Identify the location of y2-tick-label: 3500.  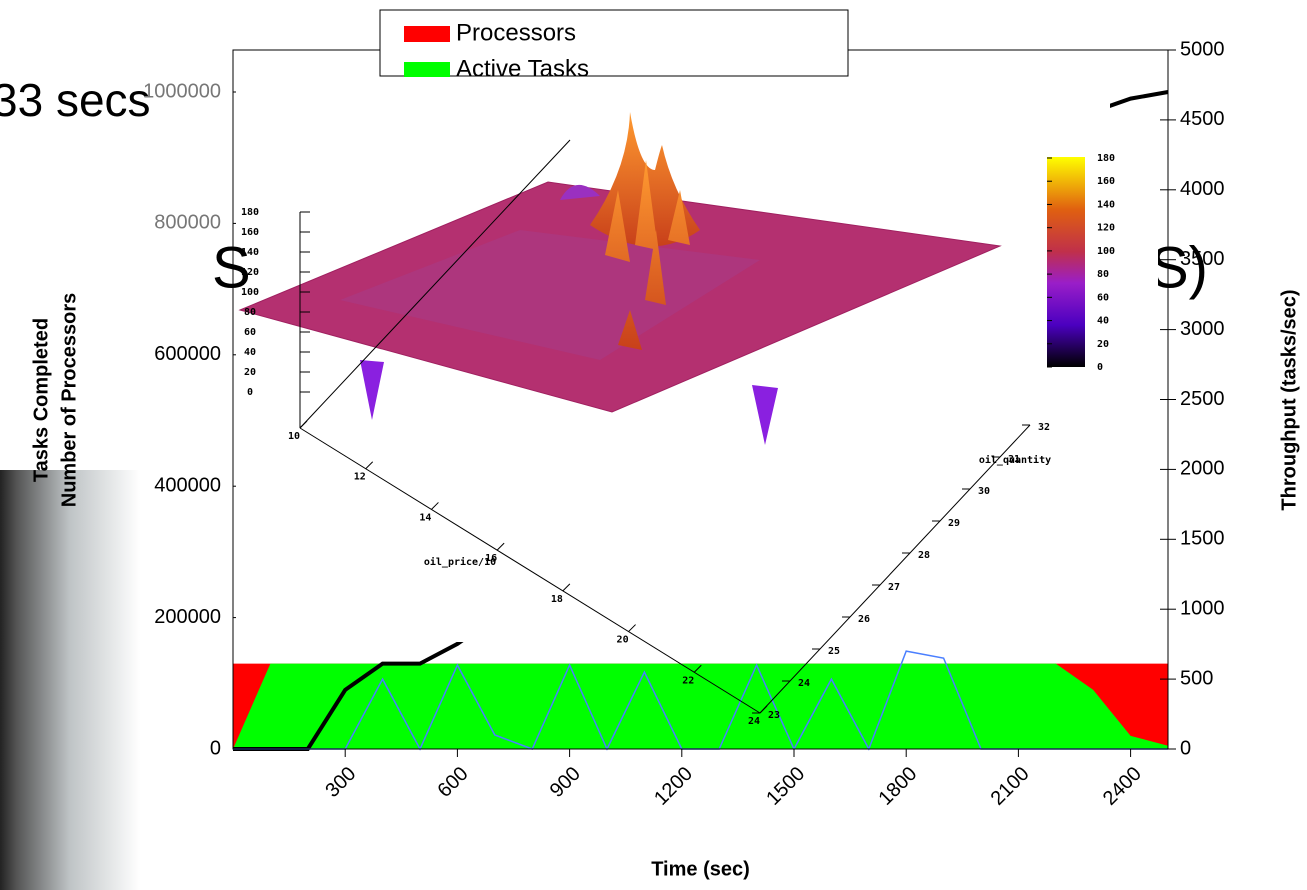
(1202, 259).